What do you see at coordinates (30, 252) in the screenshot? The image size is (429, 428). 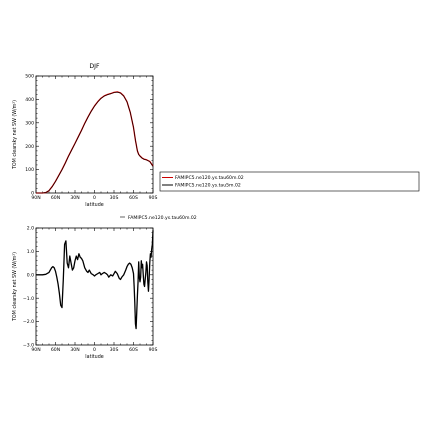 I see `y-tick-label: 1.0` at bounding box center [30, 252].